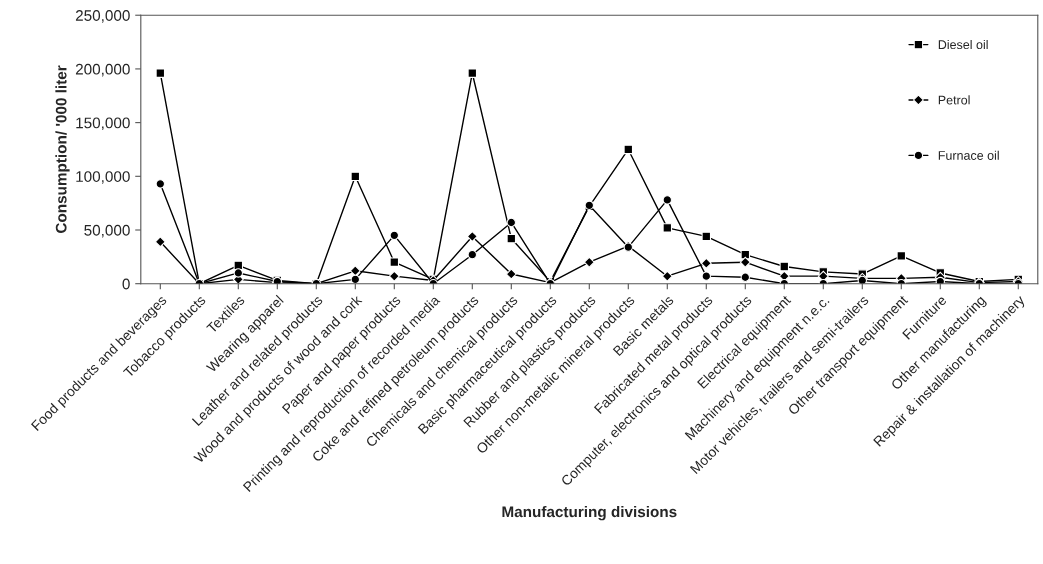 This screenshot has width=1043, height=564. Describe the element at coordinates (102, 70) in the screenshot. I see `y-tick-label: 200,000` at that location.